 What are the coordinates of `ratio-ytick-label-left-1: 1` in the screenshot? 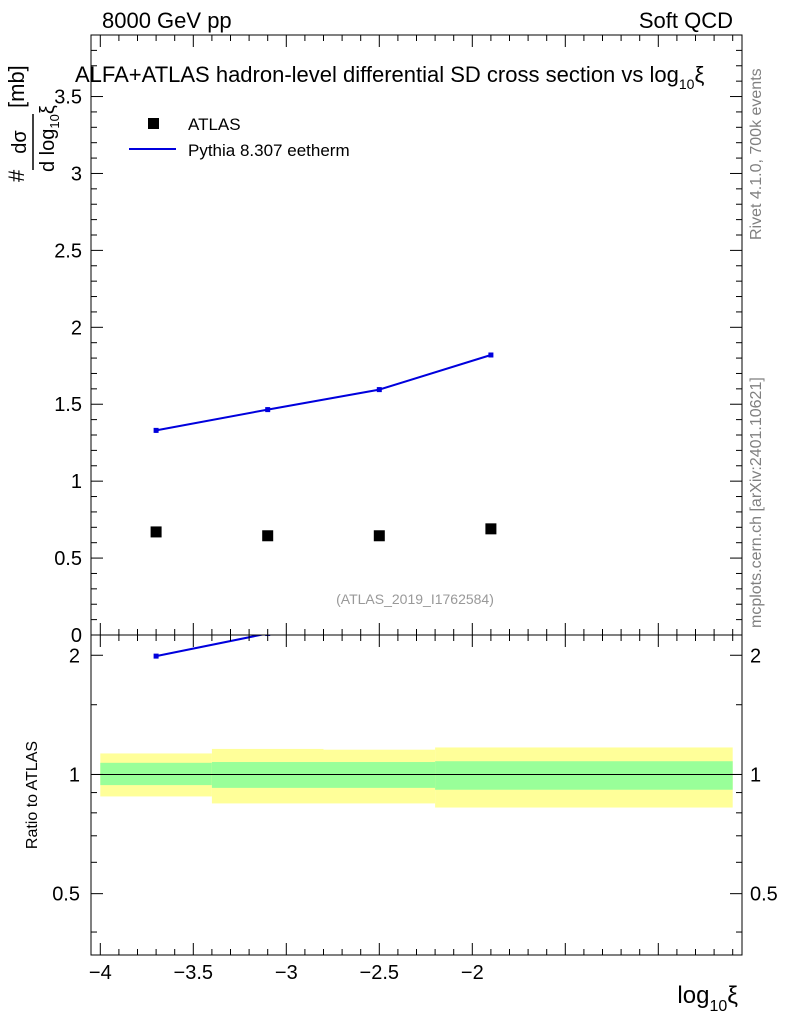 It's located at (74, 775).